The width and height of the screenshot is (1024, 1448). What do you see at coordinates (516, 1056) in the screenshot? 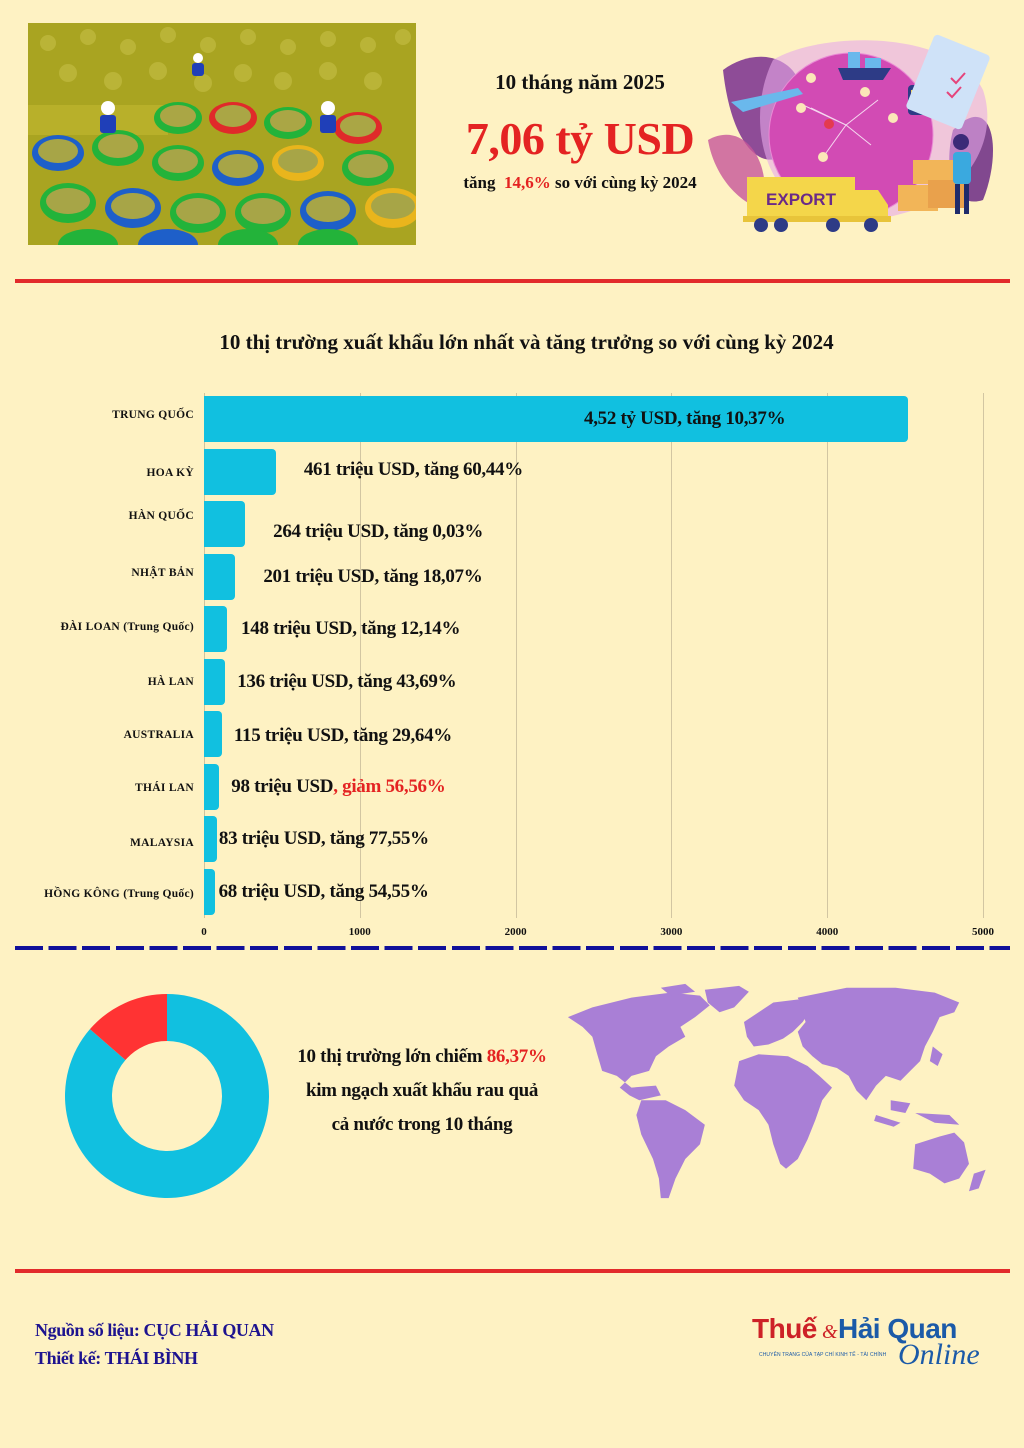
I see `share-percent: 86,37%` at bounding box center [516, 1056].